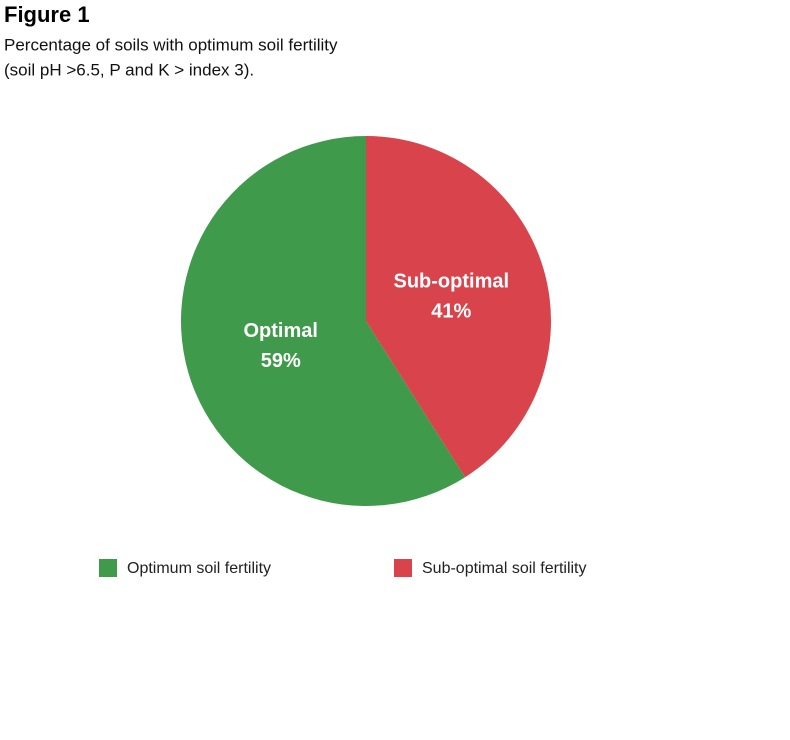 The image size is (790, 740). I want to click on pie-slice, so click(459, 307).